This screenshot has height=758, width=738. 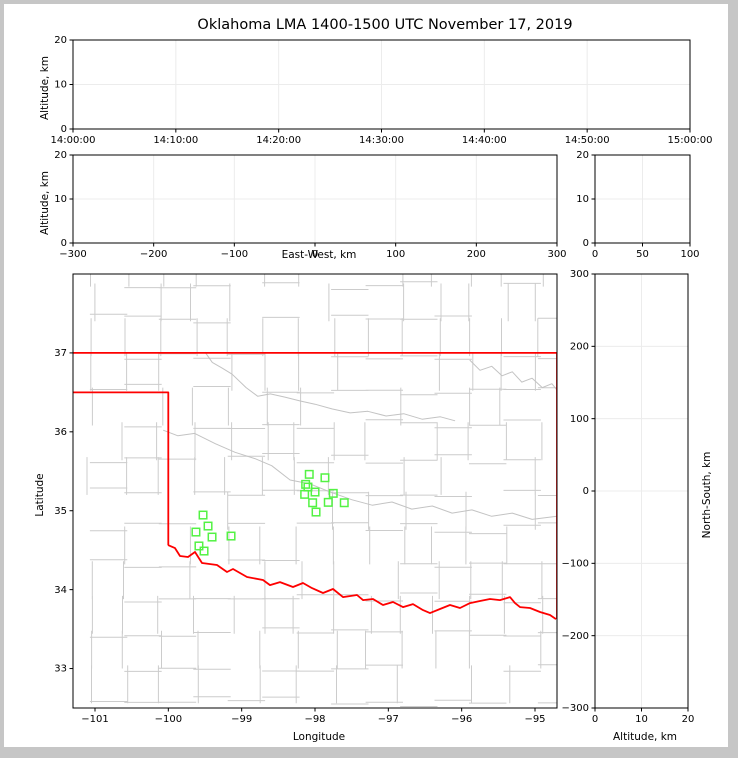 What do you see at coordinates (60, 40) in the screenshot?
I see `time_height-ytick: 20` at bounding box center [60, 40].